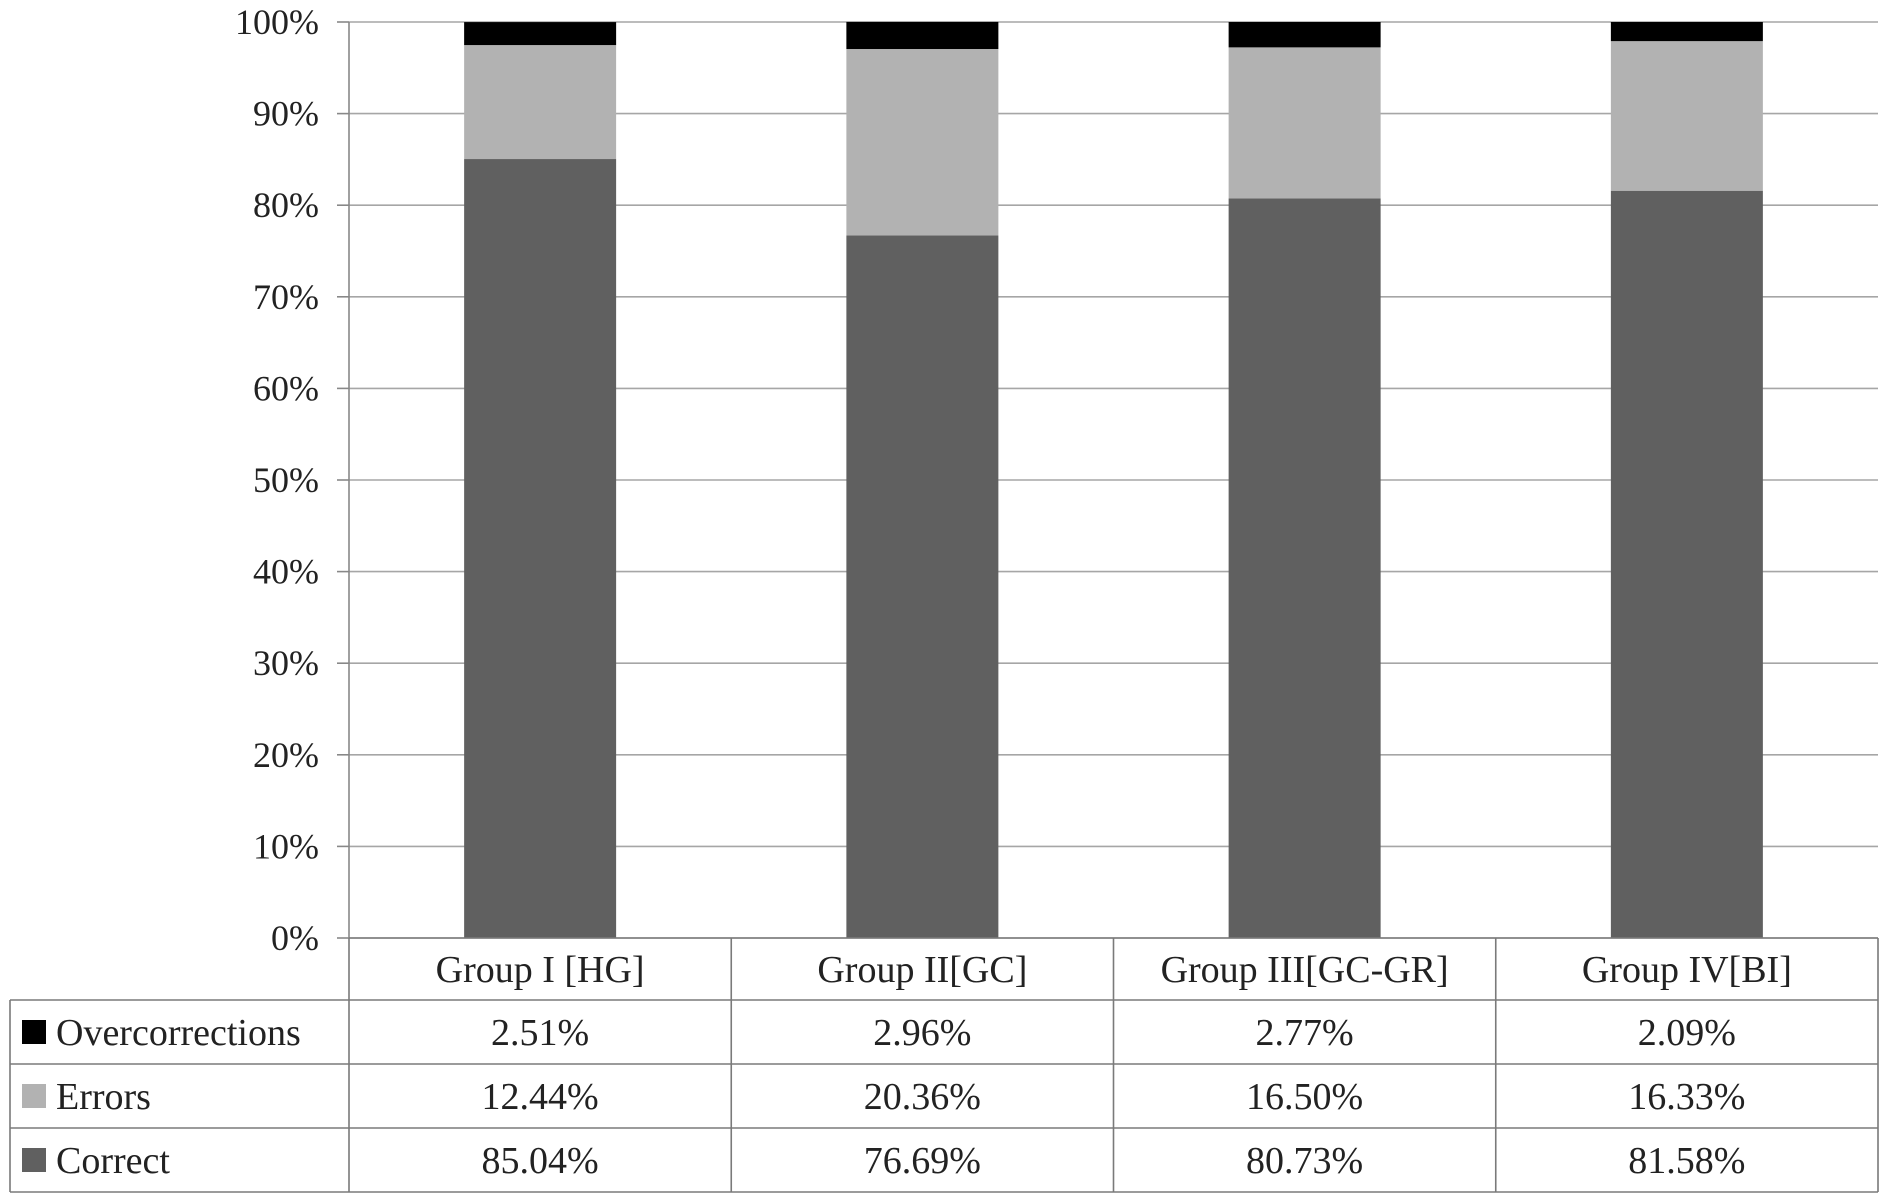 The width and height of the screenshot is (1885, 1199). What do you see at coordinates (286, 205) in the screenshot?
I see `y-tick-label: 80%` at bounding box center [286, 205].